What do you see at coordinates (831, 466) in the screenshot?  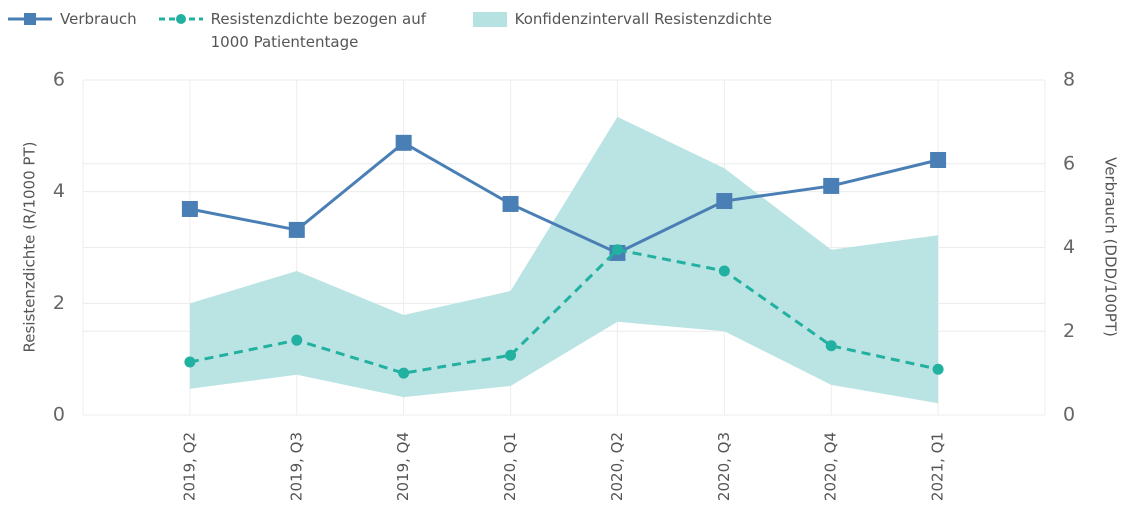 I see `x-tick-label: 2020, Q4` at bounding box center [831, 466].